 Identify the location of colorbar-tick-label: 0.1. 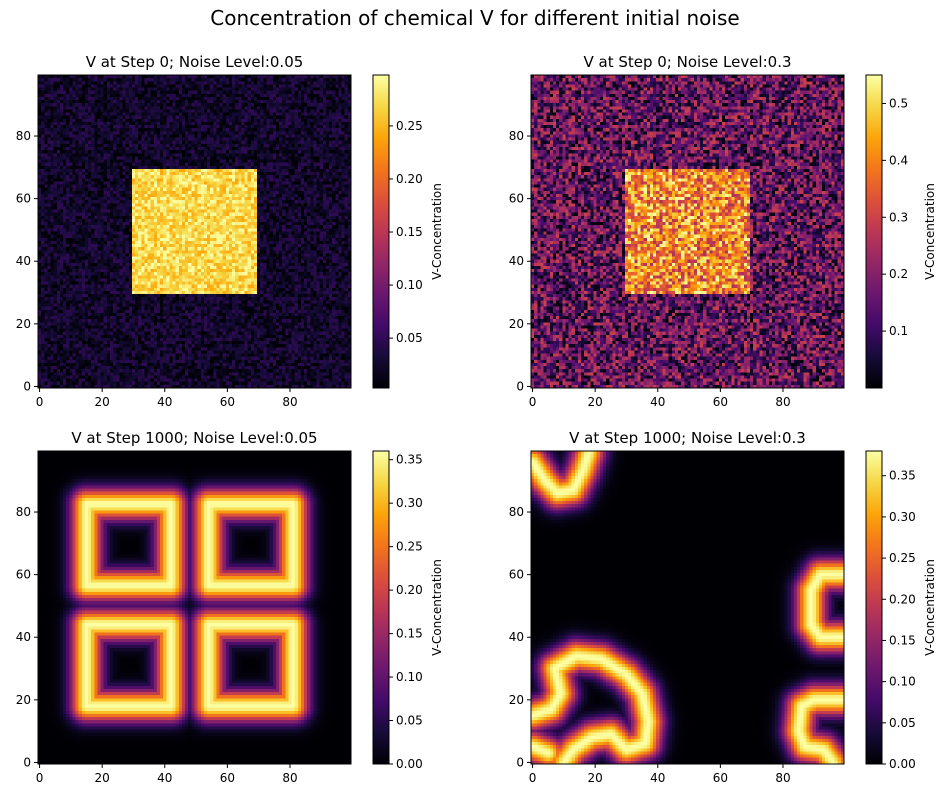
(898, 331).